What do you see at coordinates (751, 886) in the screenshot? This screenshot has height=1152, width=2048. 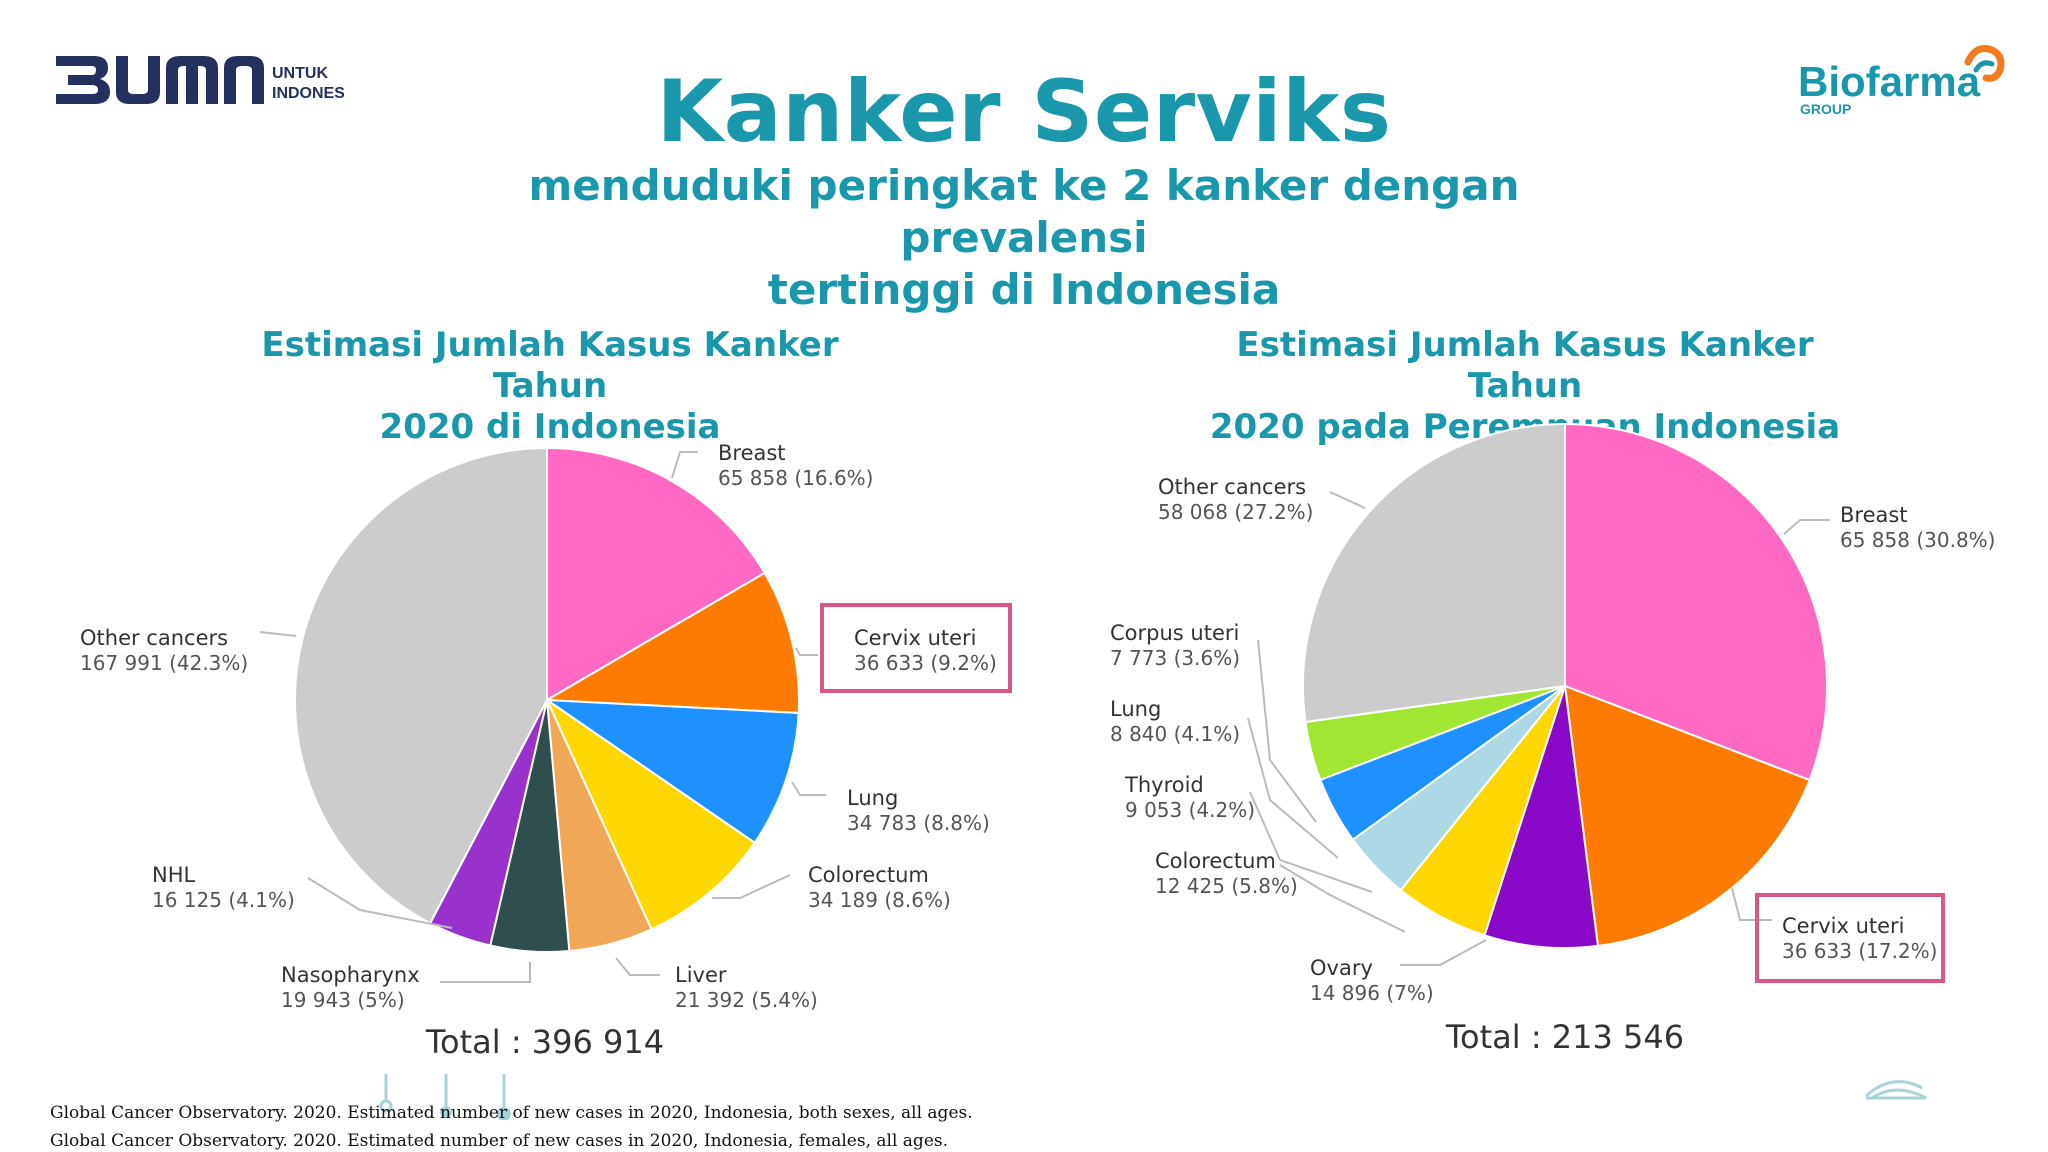 I see `chart-1-connector-colorectum` at bounding box center [751, 886].